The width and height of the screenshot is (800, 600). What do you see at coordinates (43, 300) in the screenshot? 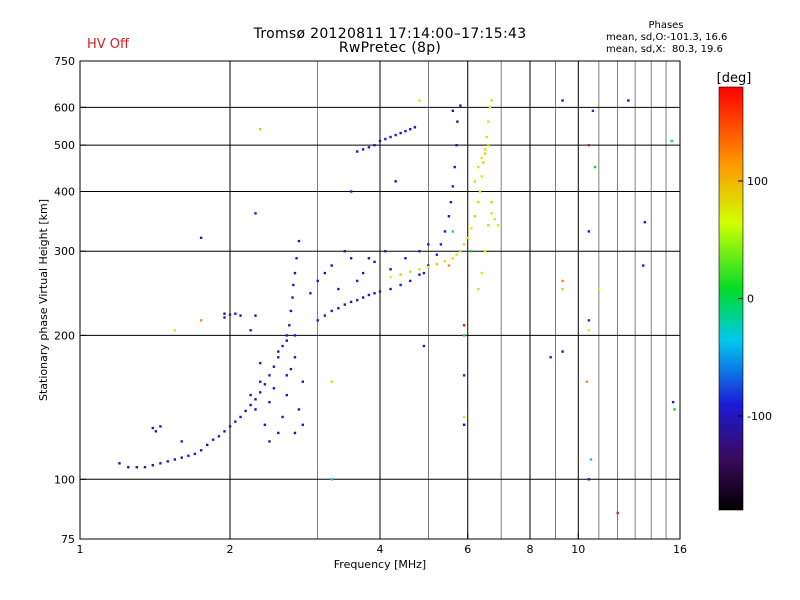
I see `y-axis-label: Stationary phase Virtual Height [km]` at bounding box center [43, 300].